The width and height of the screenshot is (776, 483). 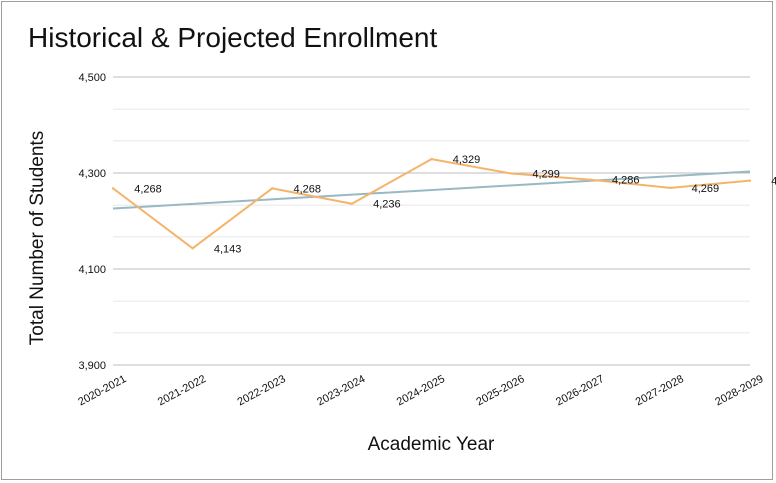 What do you see at coordinates (706, 189) in the screenshot?
I see `data-label: 4,269` at bounding box center [706, 189].